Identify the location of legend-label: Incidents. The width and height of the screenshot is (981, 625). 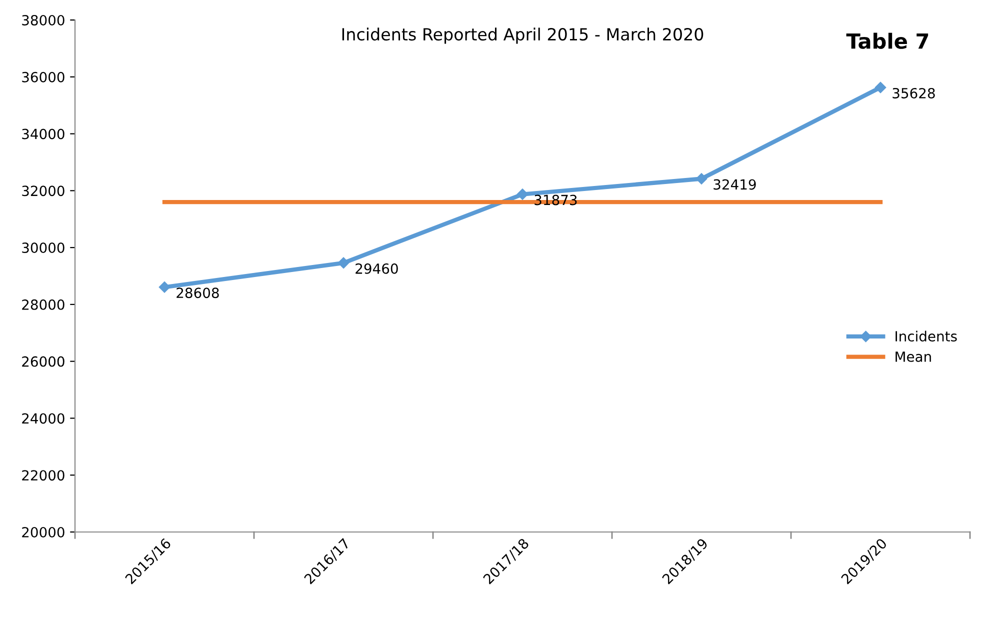
(926, 336).